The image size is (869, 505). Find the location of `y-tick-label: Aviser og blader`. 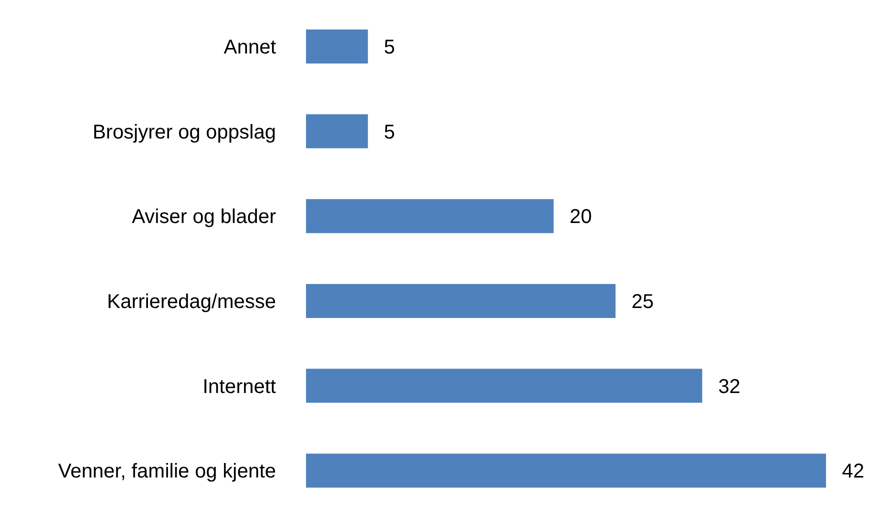

y-tick-label: Aviser og blader is located at coordinates (204, 217).